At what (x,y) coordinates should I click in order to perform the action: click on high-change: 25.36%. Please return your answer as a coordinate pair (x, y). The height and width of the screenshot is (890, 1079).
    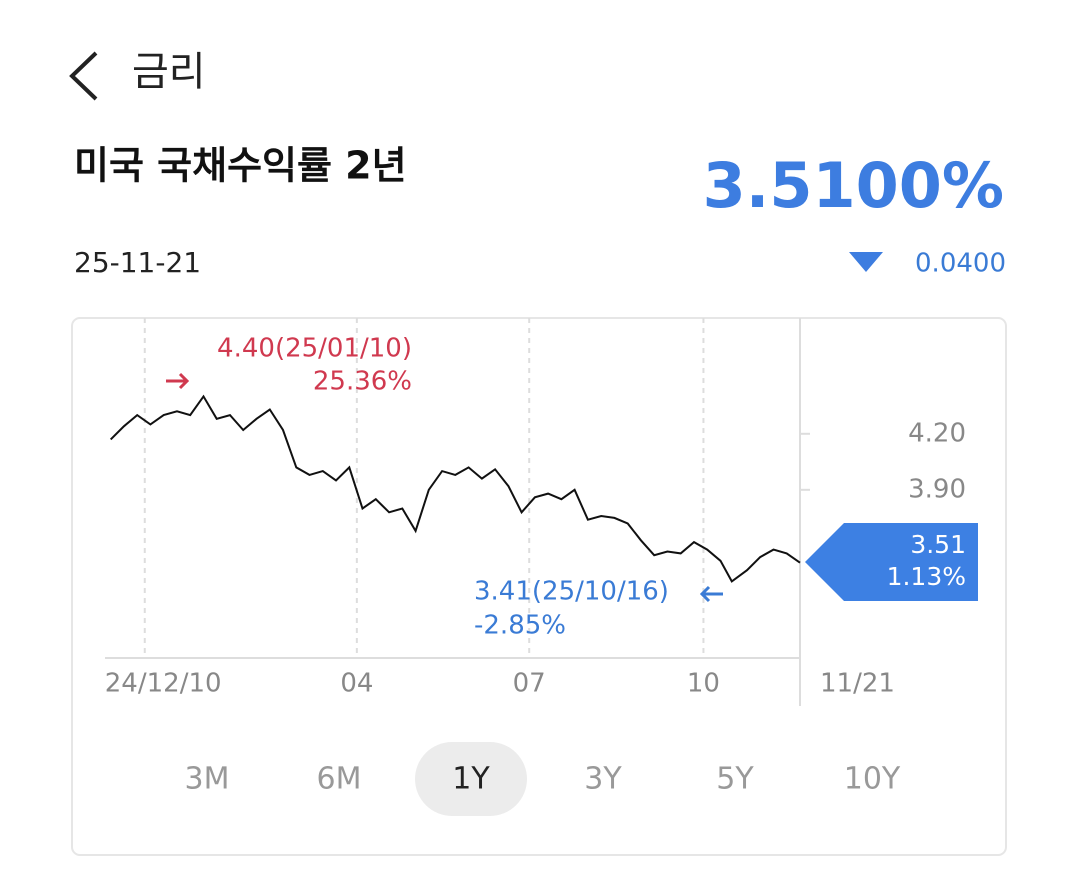
    Looking at the image, I should click on (362, 382).